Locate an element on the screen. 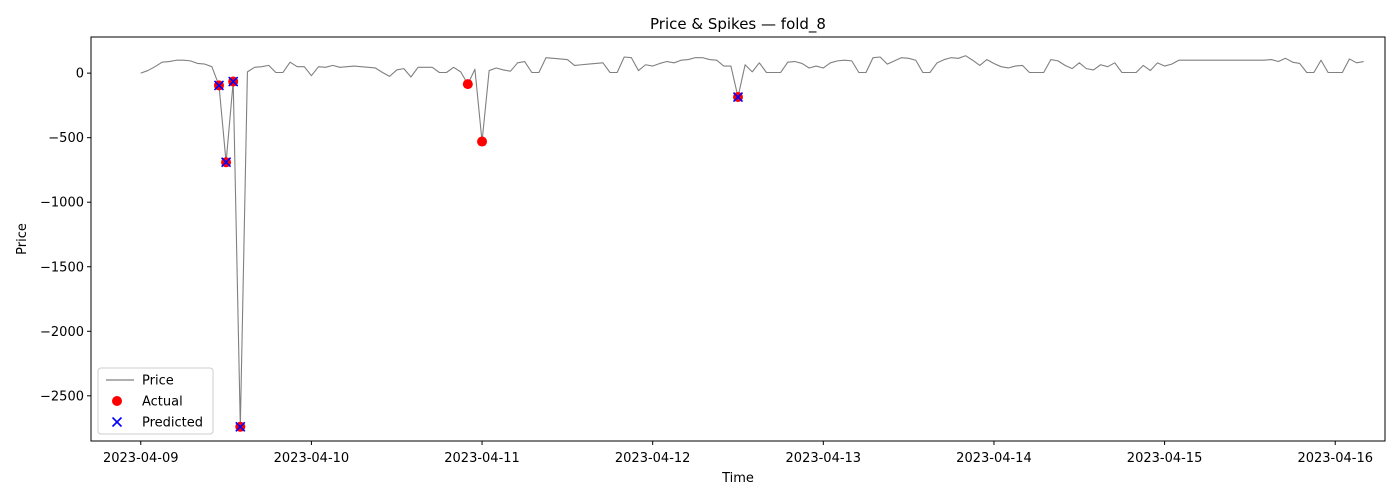 Image resolution: width=1400 pixels, height=500 pixels. x-axis-title: Time is located at coordinates (737, 478).